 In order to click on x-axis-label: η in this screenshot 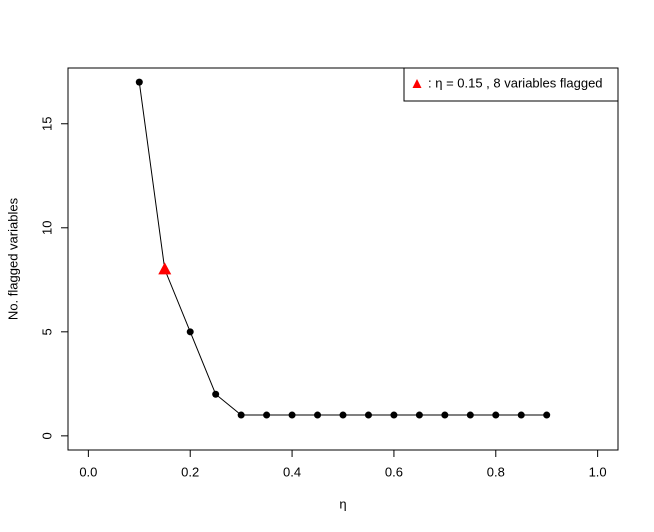, I will do `click(342, 503)`.